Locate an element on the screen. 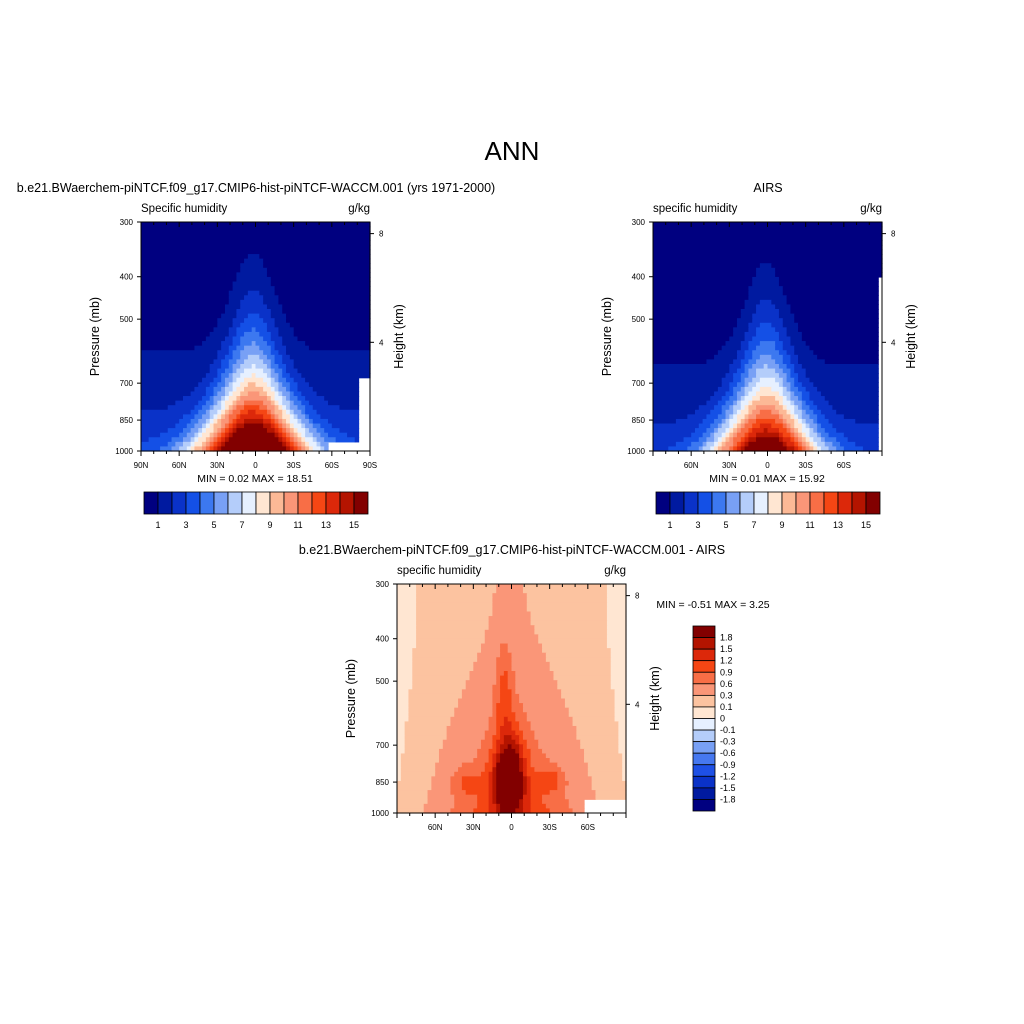 The image size is (1024, 1024). diff-height-tick-label: 4 is located at coordinates (637, 704).